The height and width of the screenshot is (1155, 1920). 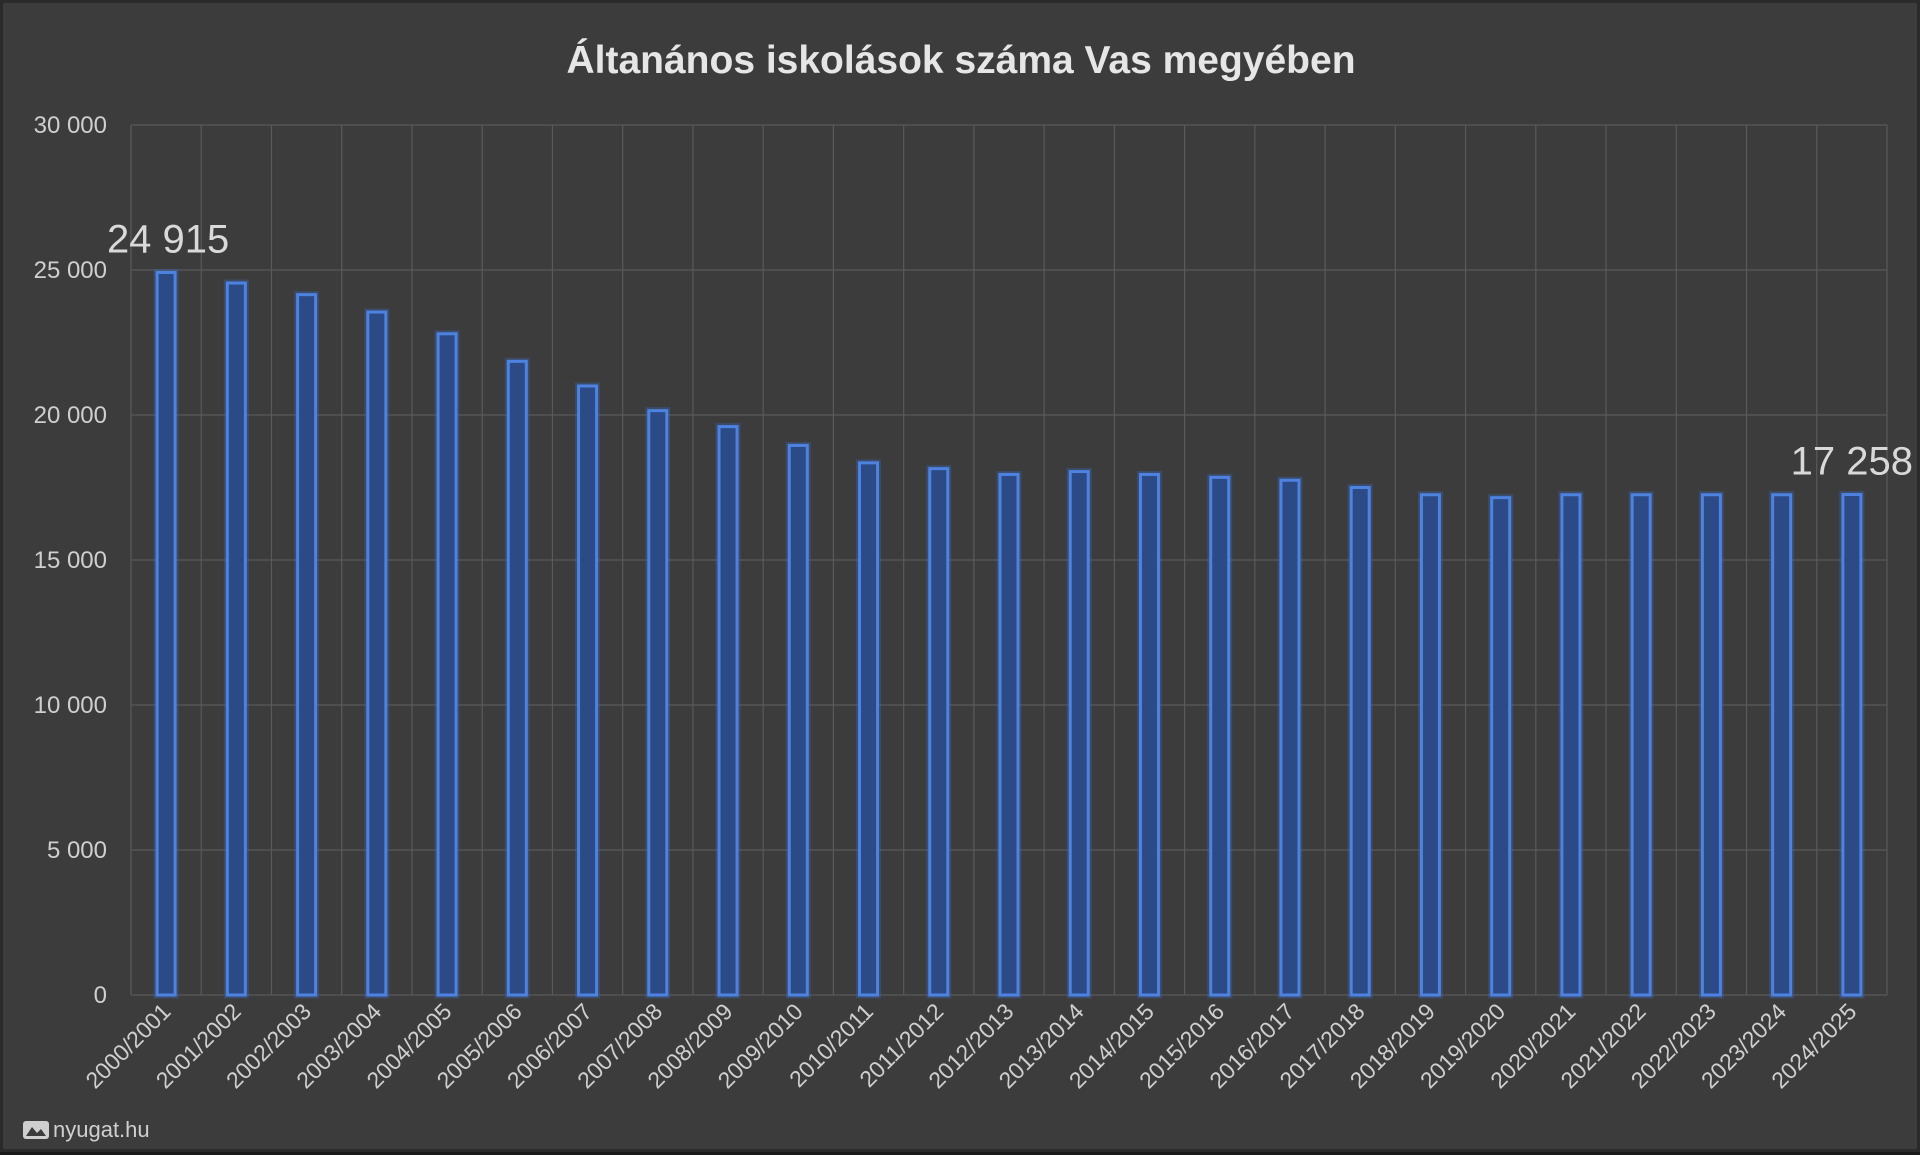 I want to click on y-axis-ticks: 0 5 000 10 000 15 000 20 000 25 000 30 000, so click(x=70, y=560).